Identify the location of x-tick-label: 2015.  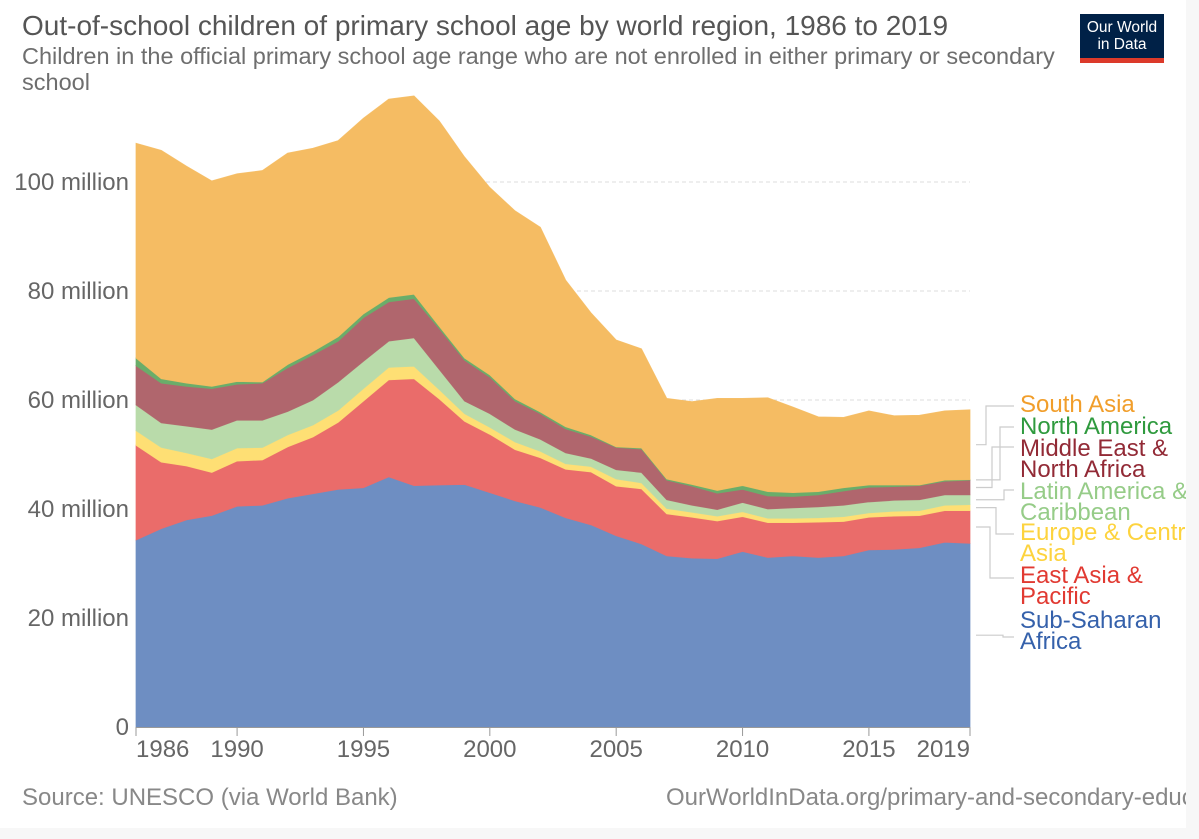
(868, 749).